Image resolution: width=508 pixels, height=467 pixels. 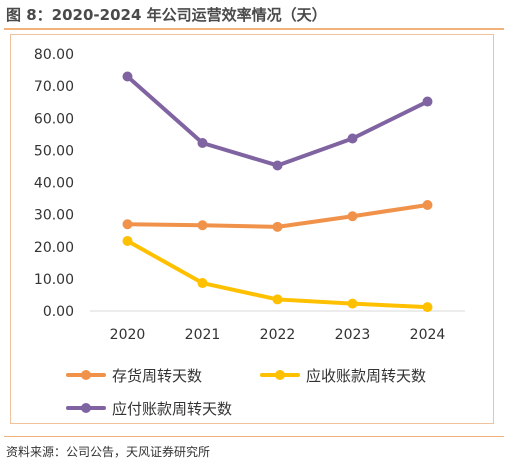 I want to click on y-tick-label: 40.00, so click(x=54, y=184).